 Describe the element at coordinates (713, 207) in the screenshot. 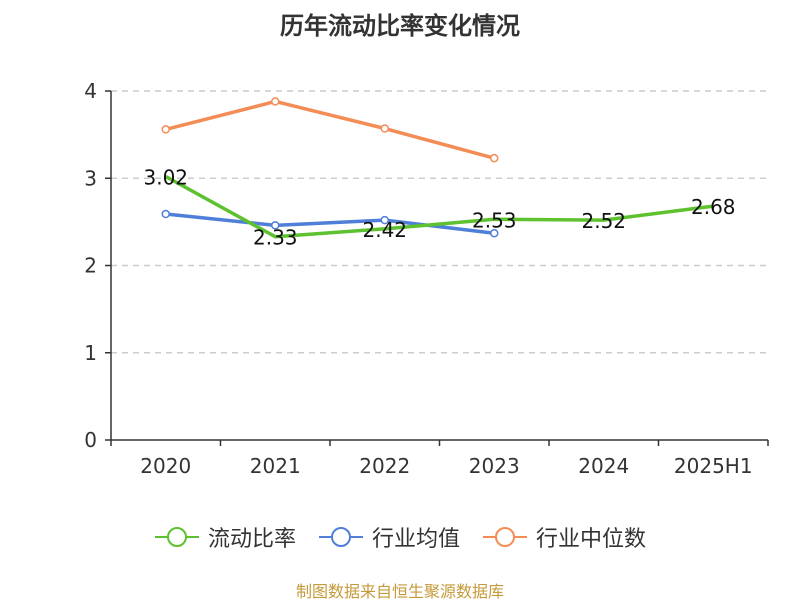

I see `data-label: 2.68` at that location.